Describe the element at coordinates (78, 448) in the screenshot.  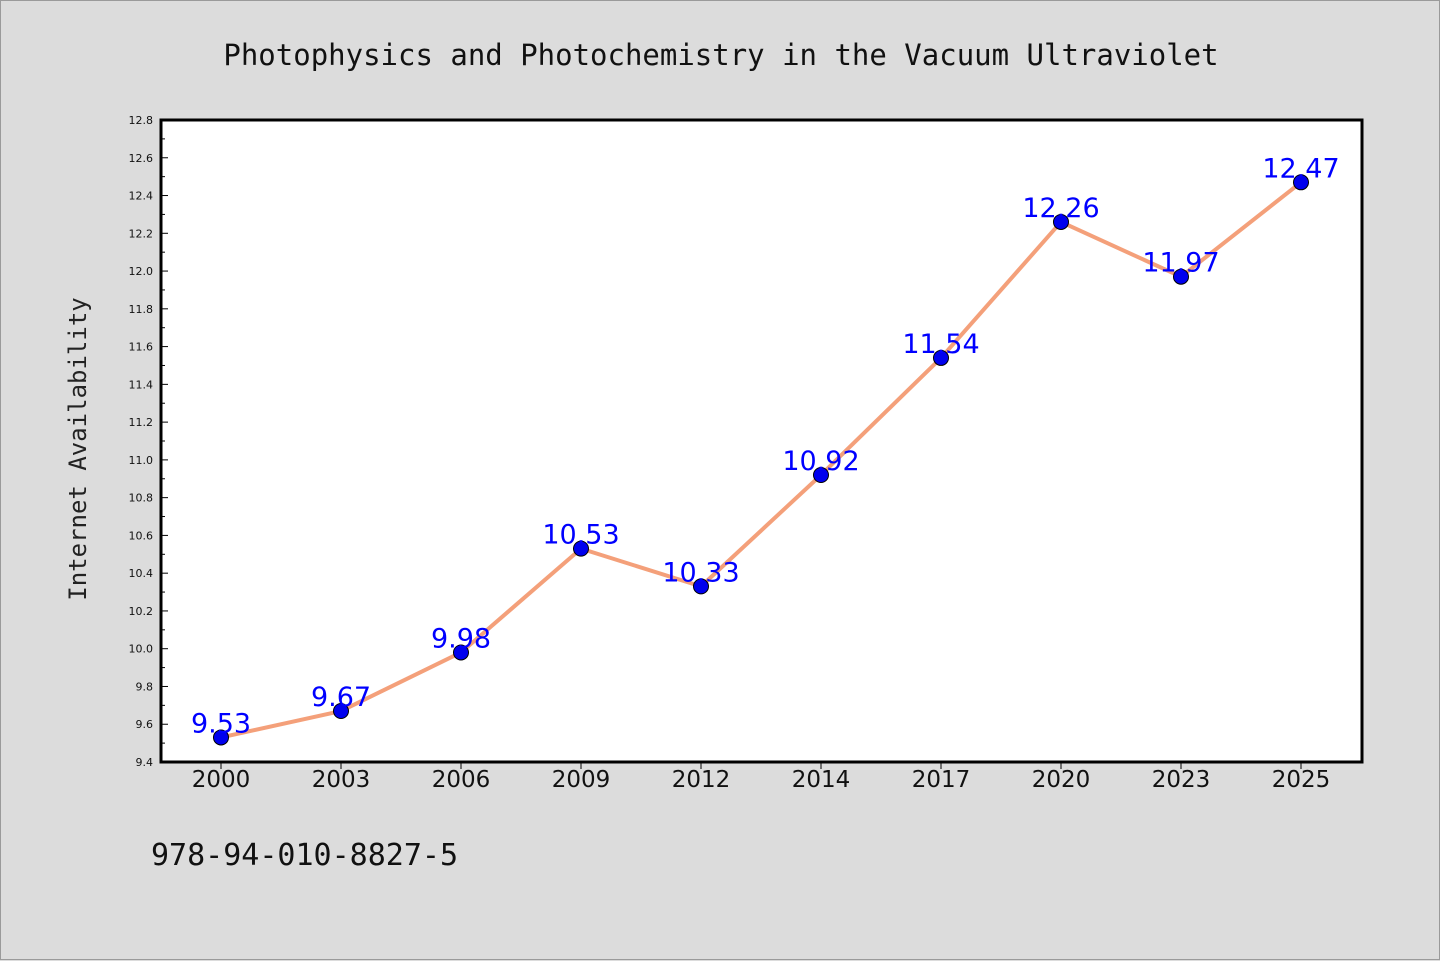
I see `y-axis-label: Internet Availability` at that location.